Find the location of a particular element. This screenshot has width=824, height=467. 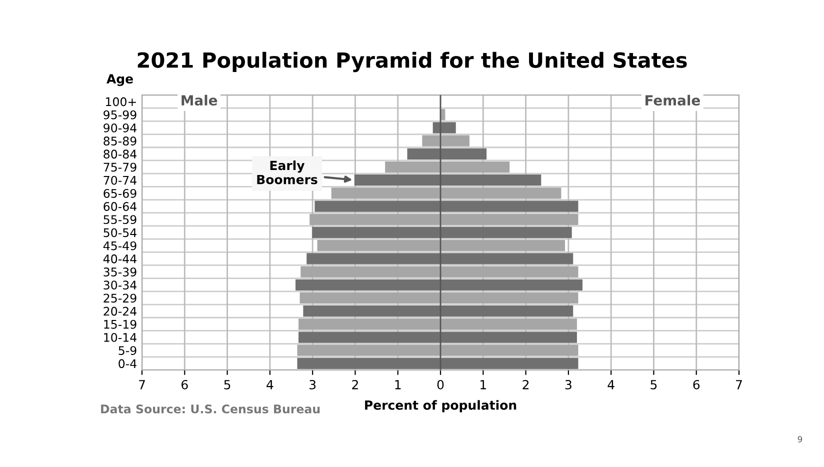

y-tick-label: 70-74 is located at coordinates (120, 180).